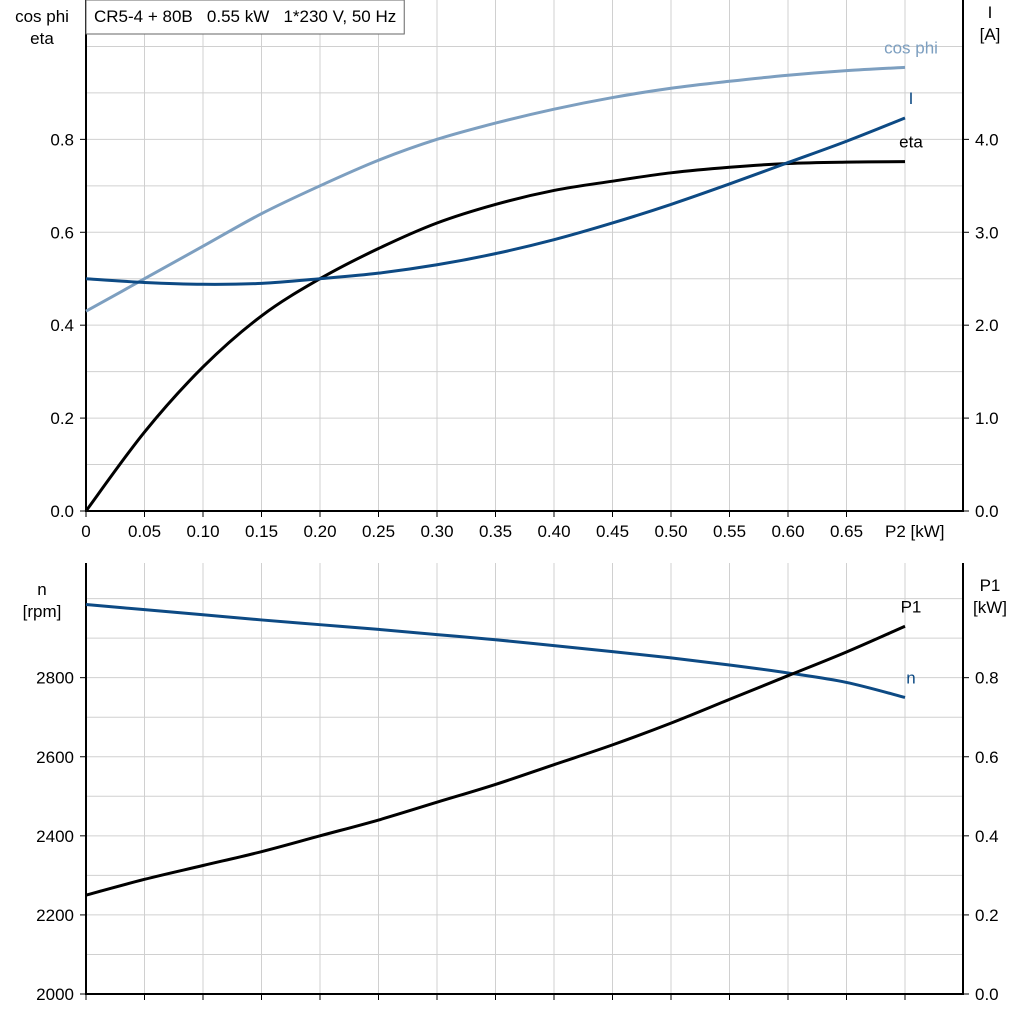  I want to click on x-tick-label: 0.15, so click(261, 531).